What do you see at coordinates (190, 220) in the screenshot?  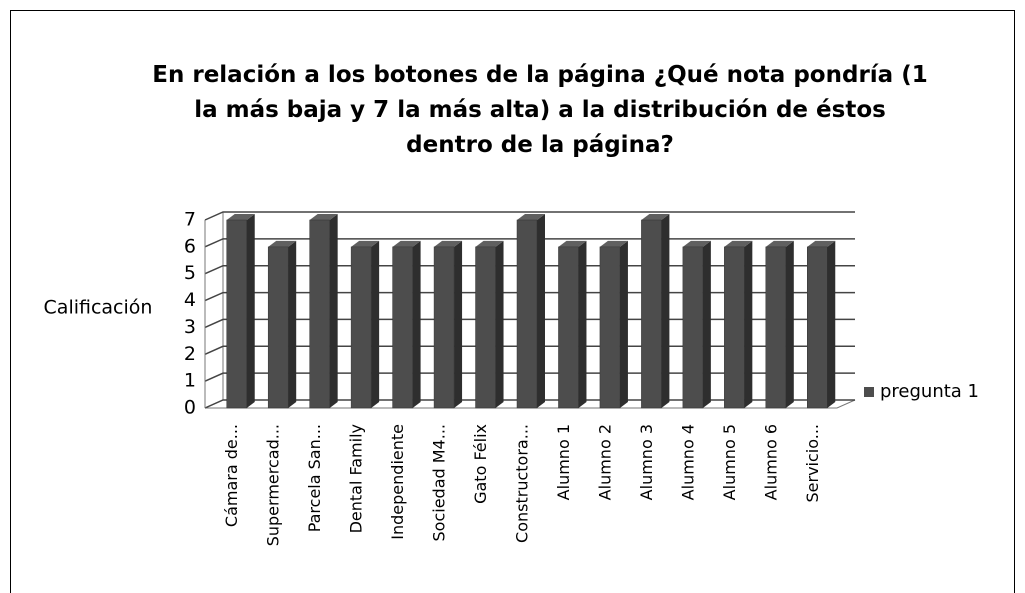 I see `y-tick-label: 7` at bounding box center [190, 220].